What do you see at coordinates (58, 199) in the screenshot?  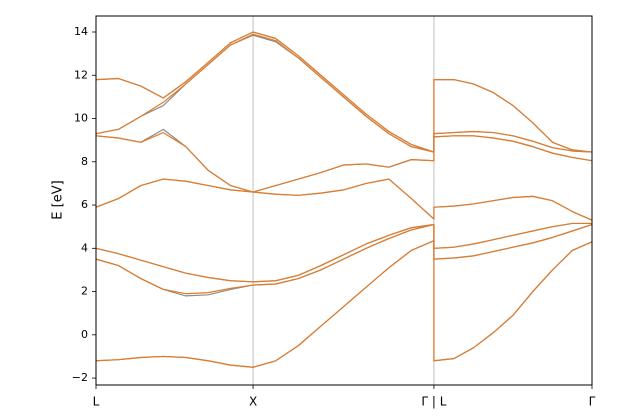 I see `y-axis-label: E [eV]` at bounding box center [58, 199].